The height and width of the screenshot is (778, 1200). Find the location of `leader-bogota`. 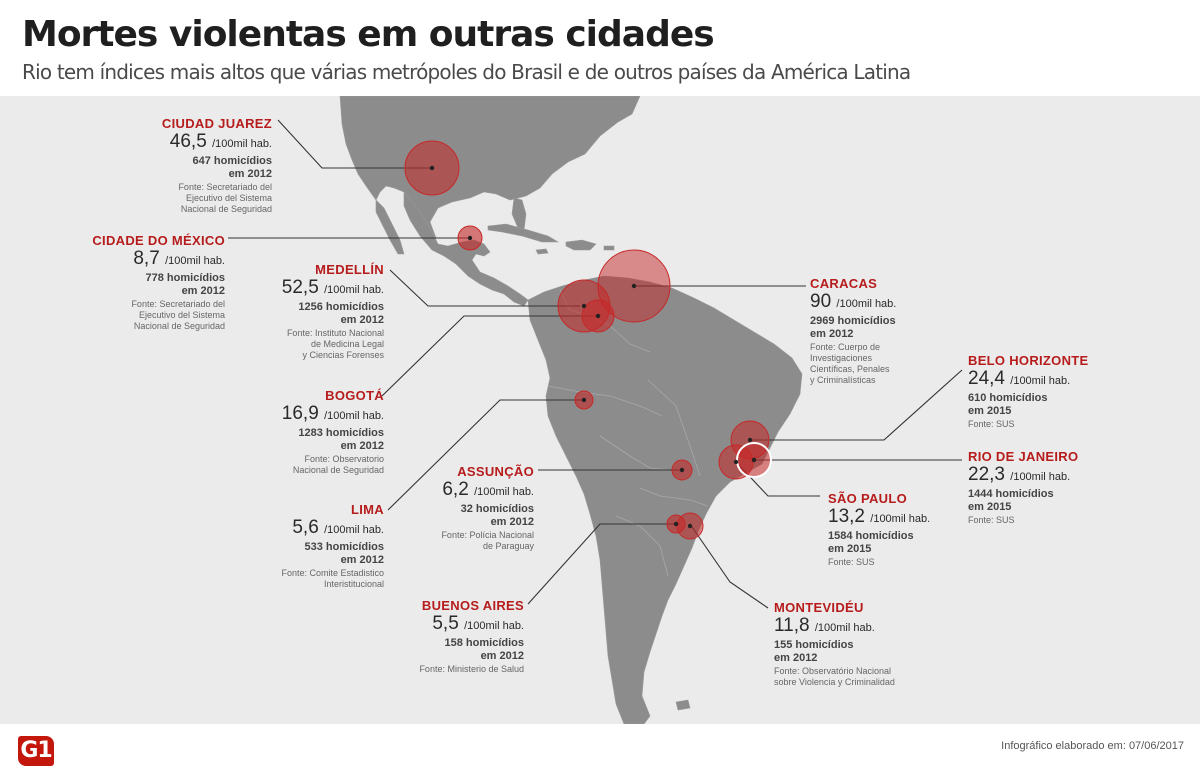

leader-bogota is located at coordinates (489, 356).